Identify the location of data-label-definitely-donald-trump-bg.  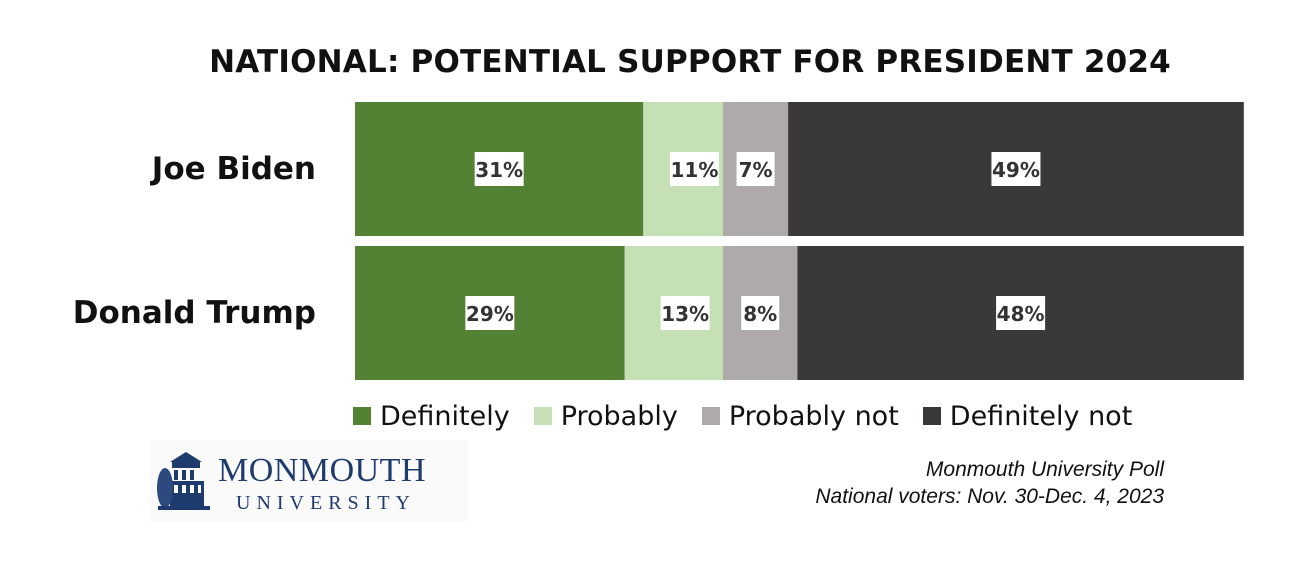
(490, 313).